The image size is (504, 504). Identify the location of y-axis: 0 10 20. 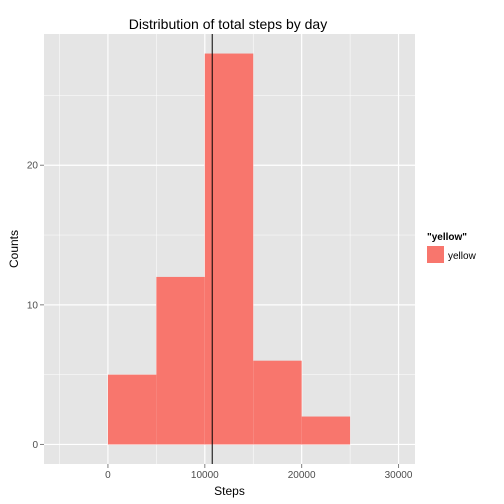
(35, 306).